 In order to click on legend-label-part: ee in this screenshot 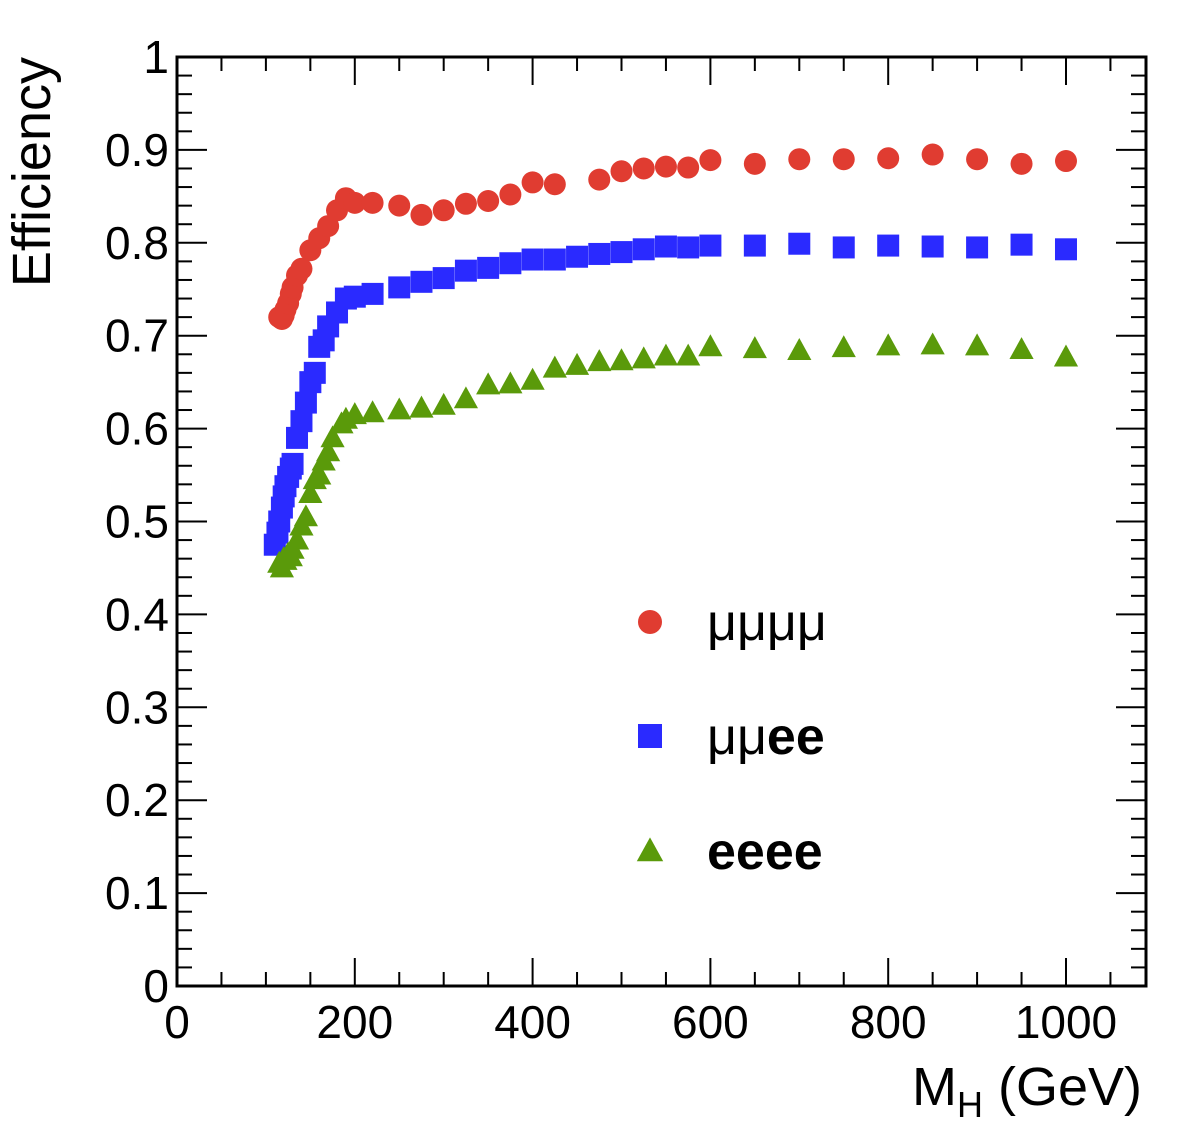, I will do `click(796, 737)`.